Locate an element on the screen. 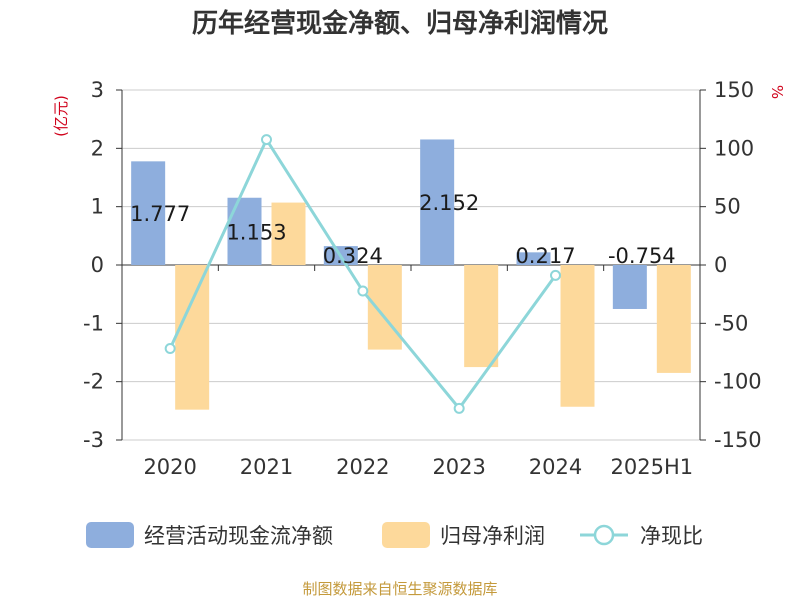  right-axis-tick-label: -50 is located at coordinates (731, 323).